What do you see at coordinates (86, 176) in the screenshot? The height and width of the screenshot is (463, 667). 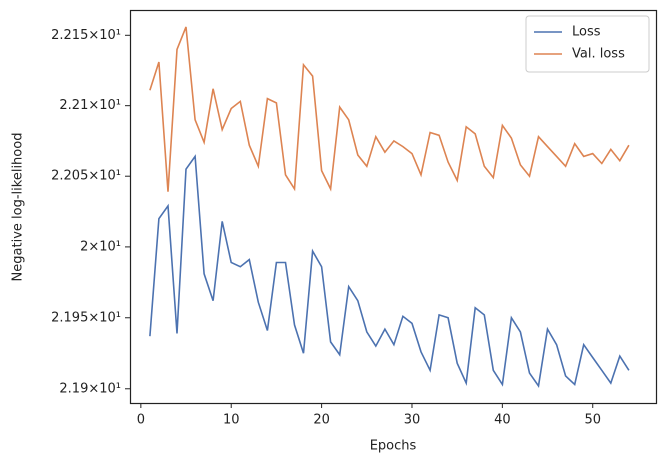 I see `y-tick-label: 2.205×10¹` at bounding box center [86, 176].